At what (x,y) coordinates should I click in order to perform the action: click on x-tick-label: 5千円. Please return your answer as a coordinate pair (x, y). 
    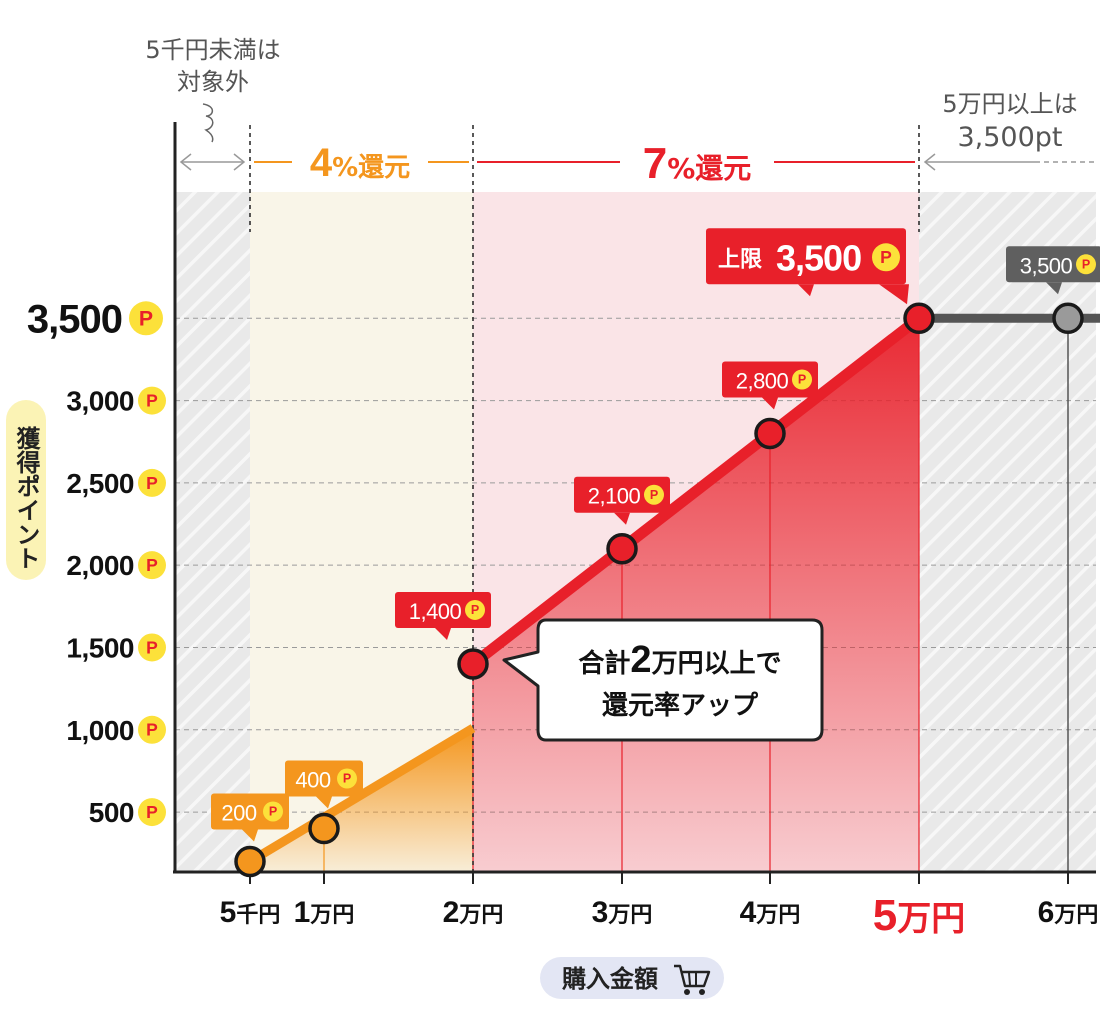
    Looking at the image, I should click on (250, 912).